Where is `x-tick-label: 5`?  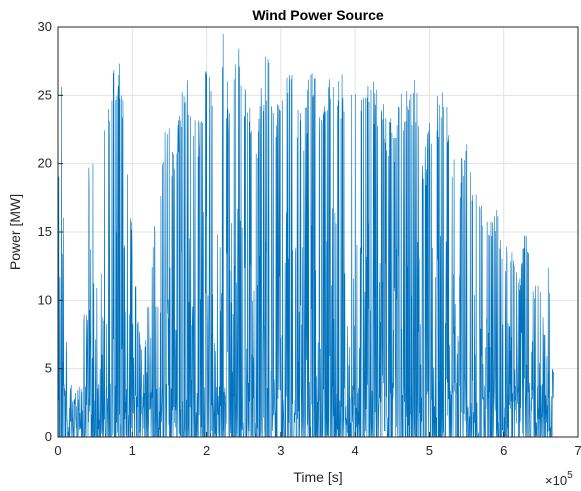
x-tick-label: 5 is located at coordinates (429, 450).